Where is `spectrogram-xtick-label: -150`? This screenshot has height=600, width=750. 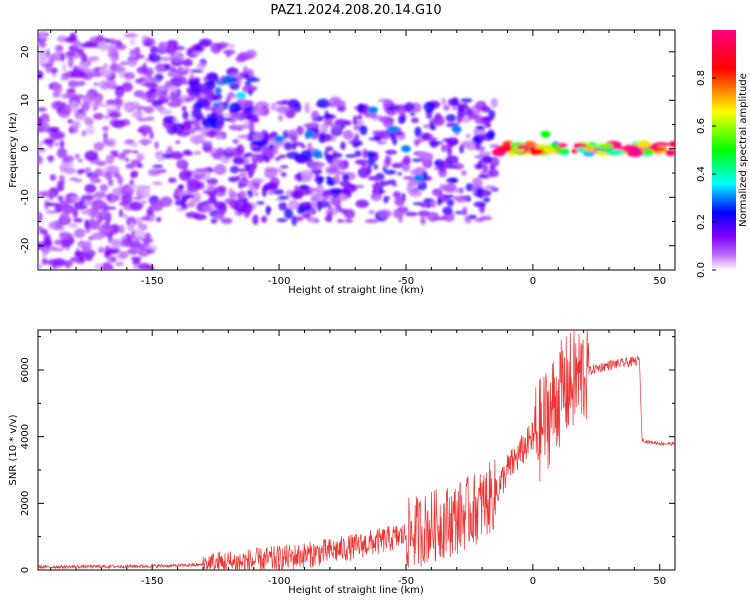 spectrogram-xtick-label: -150 is located at coordinates (152, 281).